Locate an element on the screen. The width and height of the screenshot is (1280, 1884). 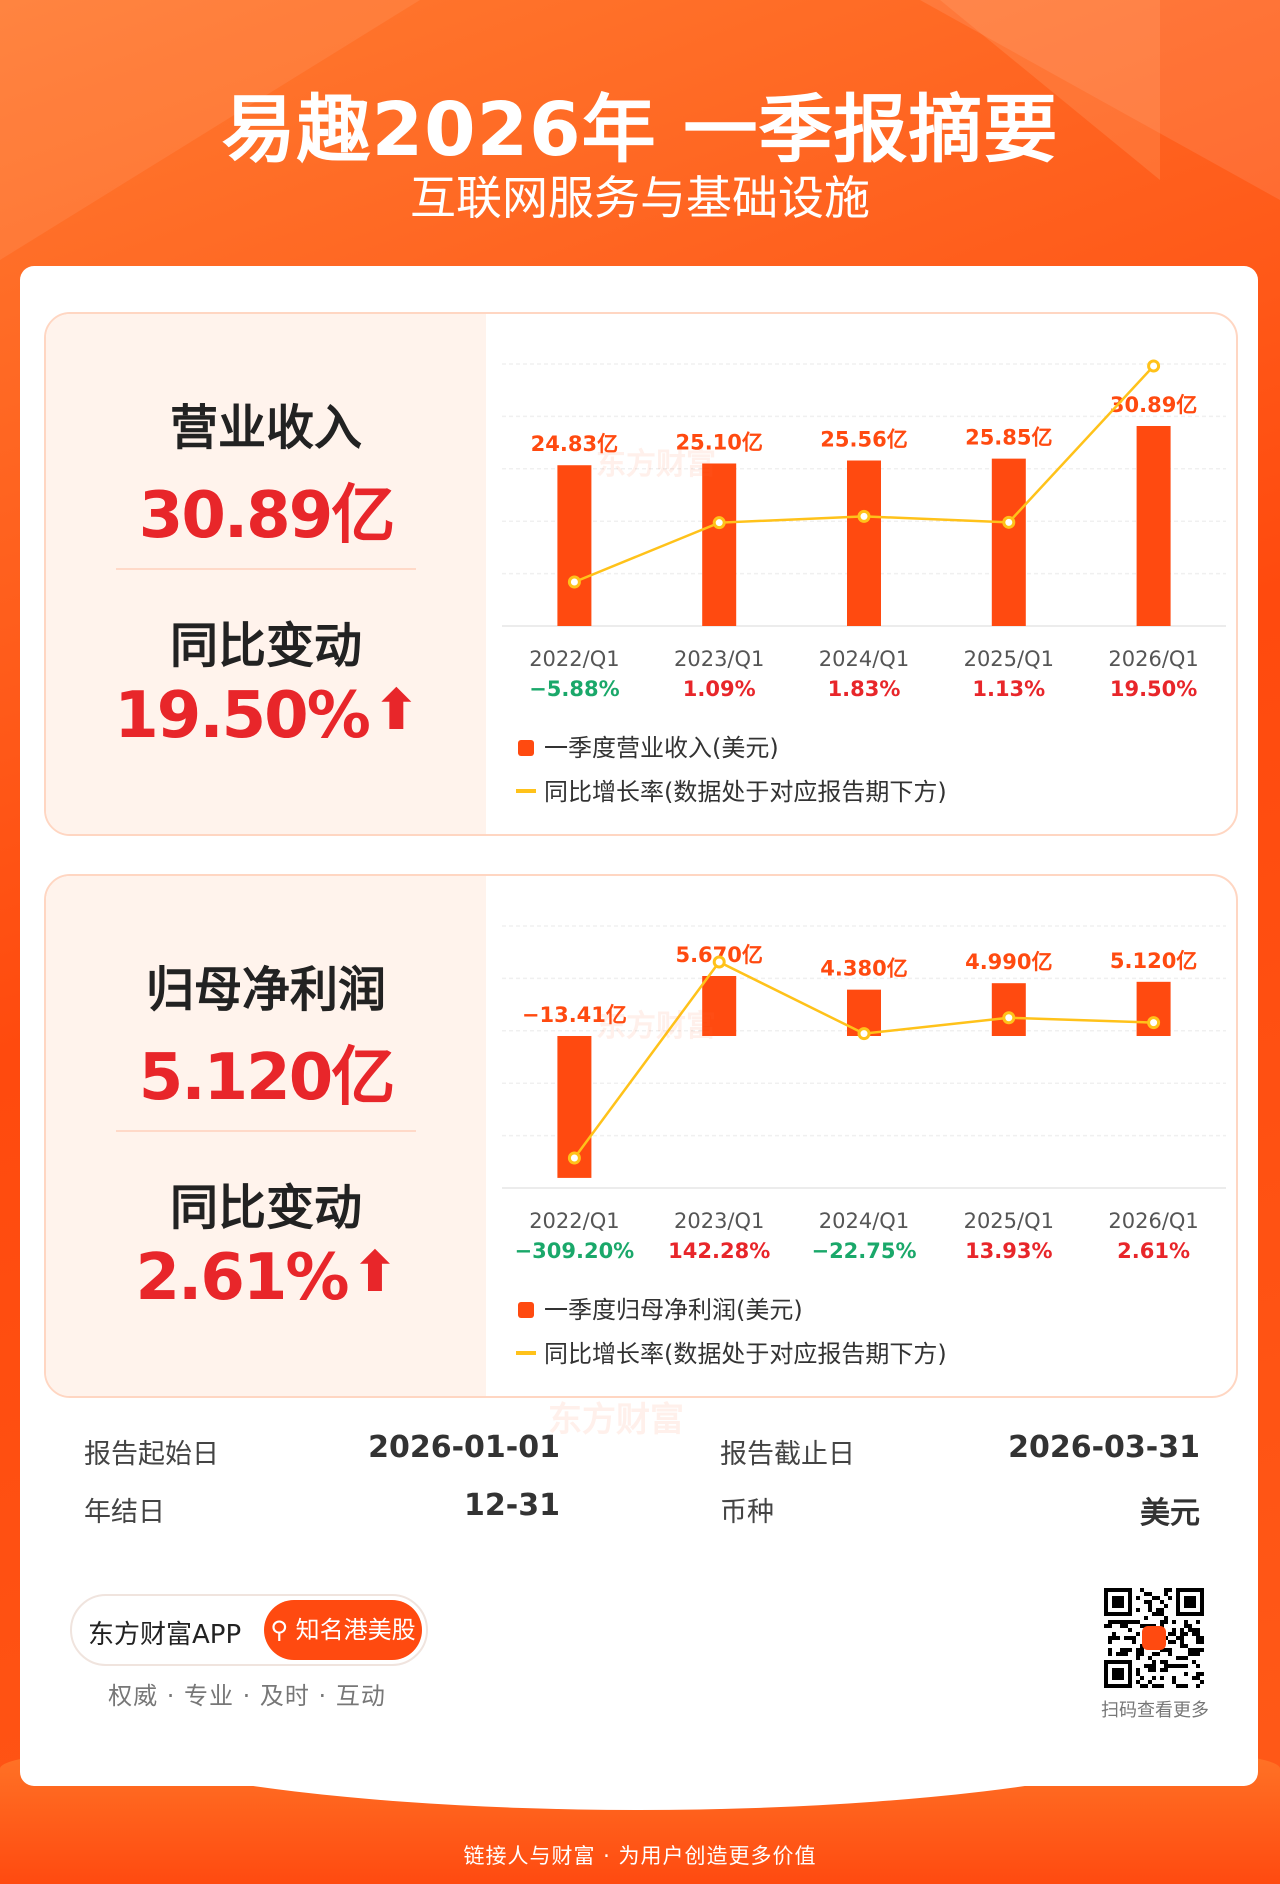
revenue-summary: 营业收入 30.89亿 同比变动 19.50%⬆ is located at coordinates (266, 574).